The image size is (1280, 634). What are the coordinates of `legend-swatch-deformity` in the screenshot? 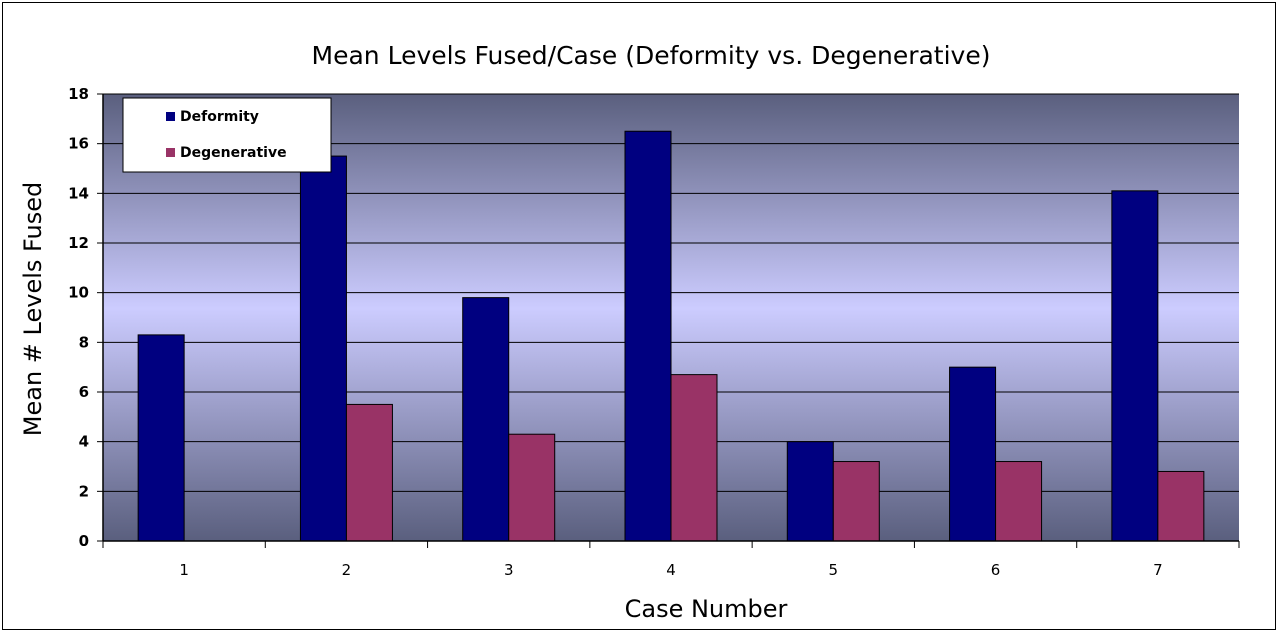 It's located at (170, 116).